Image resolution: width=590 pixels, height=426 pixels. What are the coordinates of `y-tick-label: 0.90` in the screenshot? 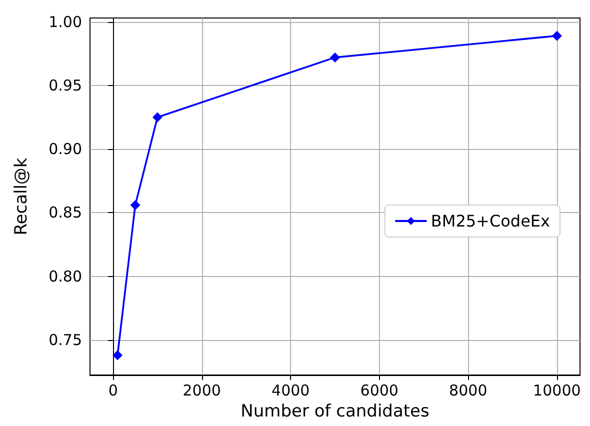 It's located at (65, 149).